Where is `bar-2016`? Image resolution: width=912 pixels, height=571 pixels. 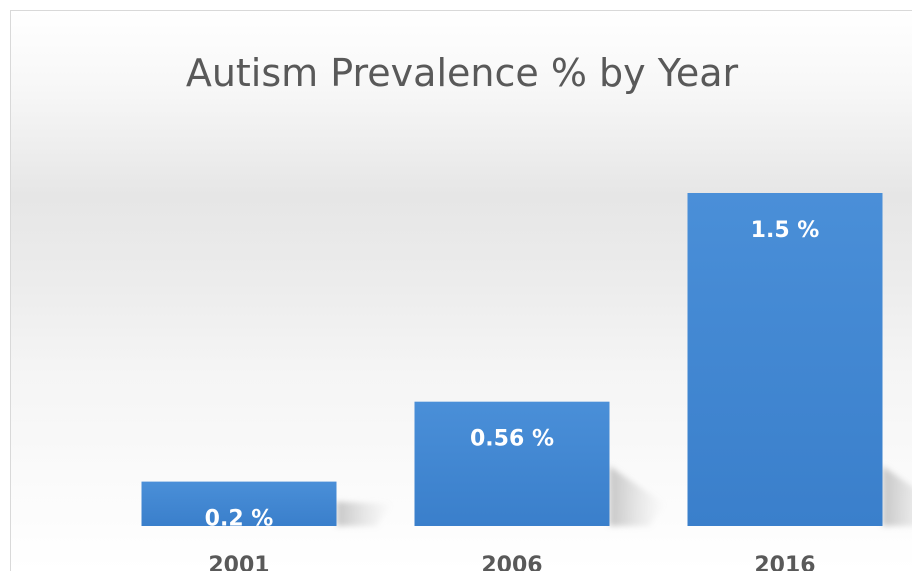
bar-2016 is located at coordinates (785, 359).